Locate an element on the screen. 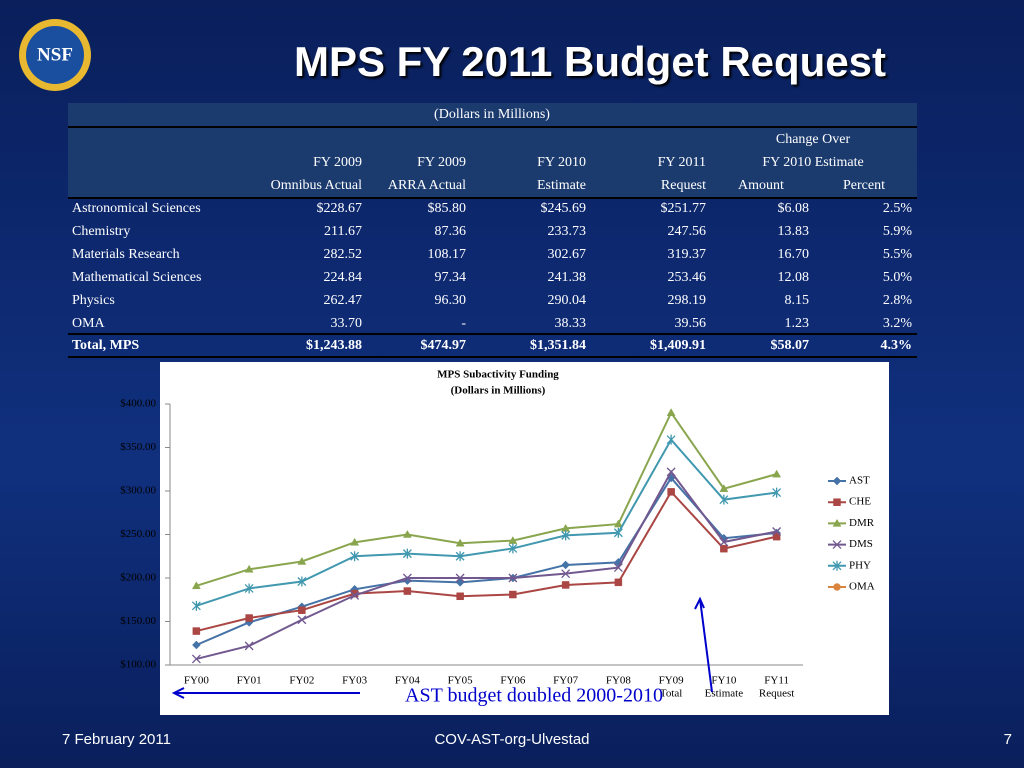 This screenshot has height=768, width=1024. table-cell: 253.46 is located at coordinates (687, 277).